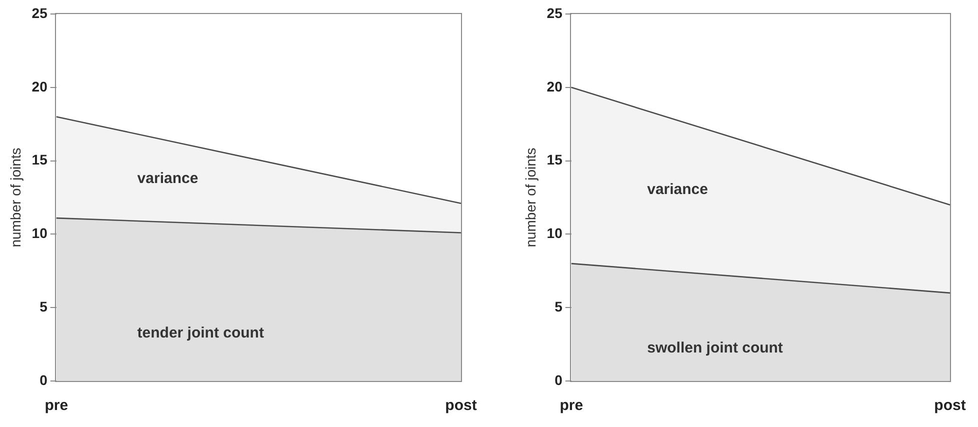  What do you see at coordinates (200, 333) in the screenshot?
I see `series-label: tender joint count` at bounding box center [200, 333].